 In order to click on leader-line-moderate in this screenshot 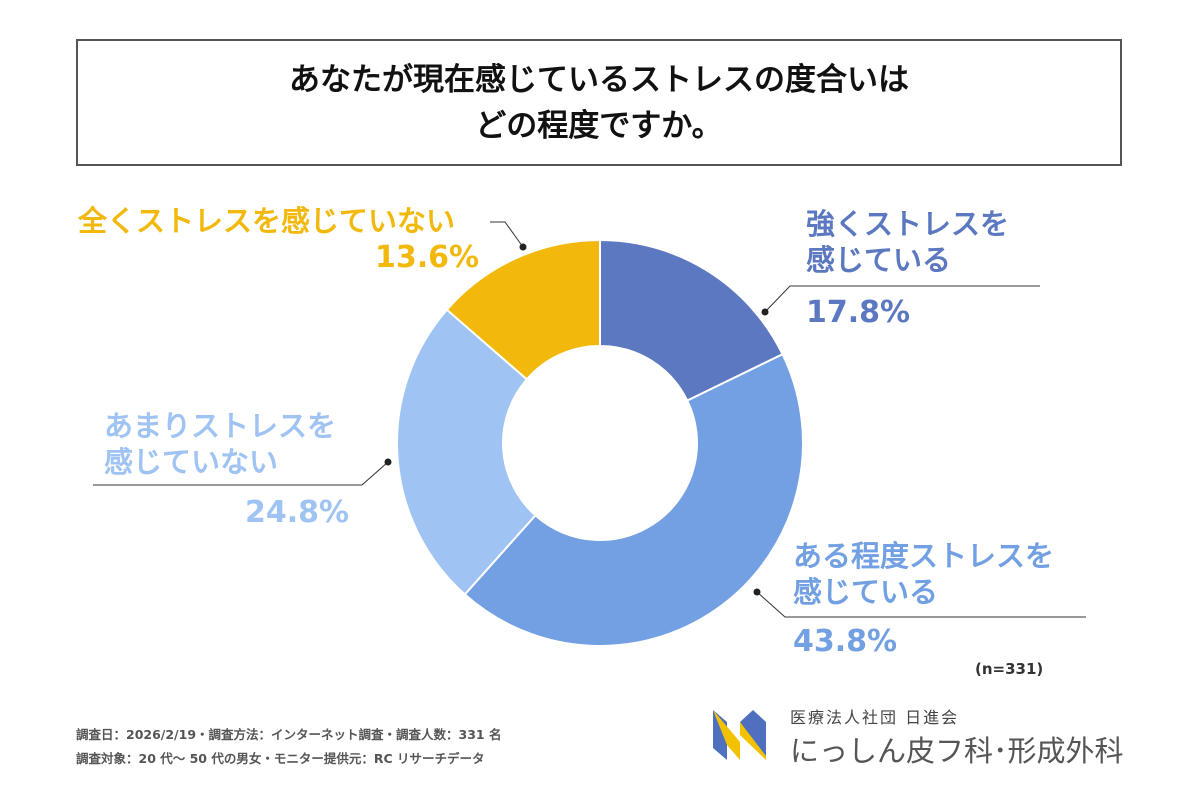, I will do `click(921, 604)`.